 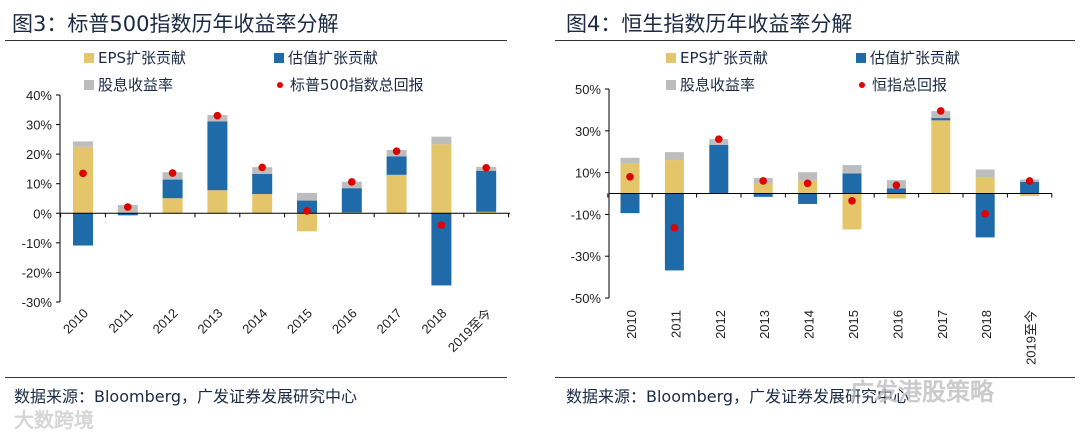 What do you see at coordinates (586, 298) in the screenshot?
I see `y-tick-label: -50%` at bounding box center [586, 298].